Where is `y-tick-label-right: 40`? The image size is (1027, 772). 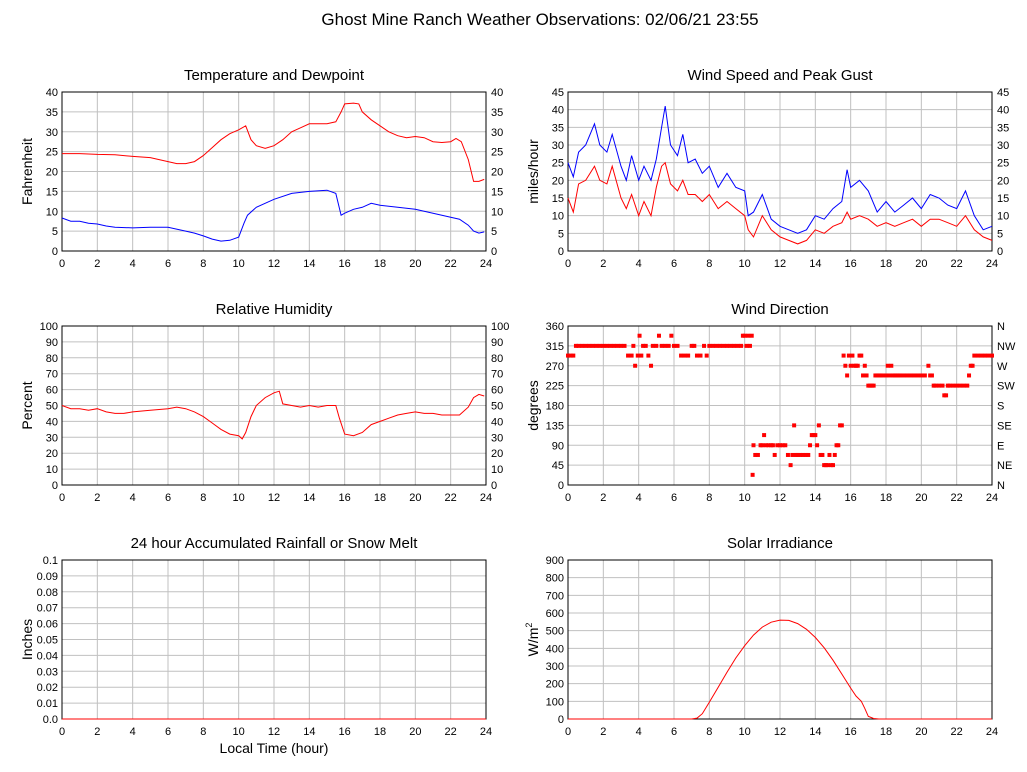
y-tick-label-right: 40 is located at coordinates (497, 422).